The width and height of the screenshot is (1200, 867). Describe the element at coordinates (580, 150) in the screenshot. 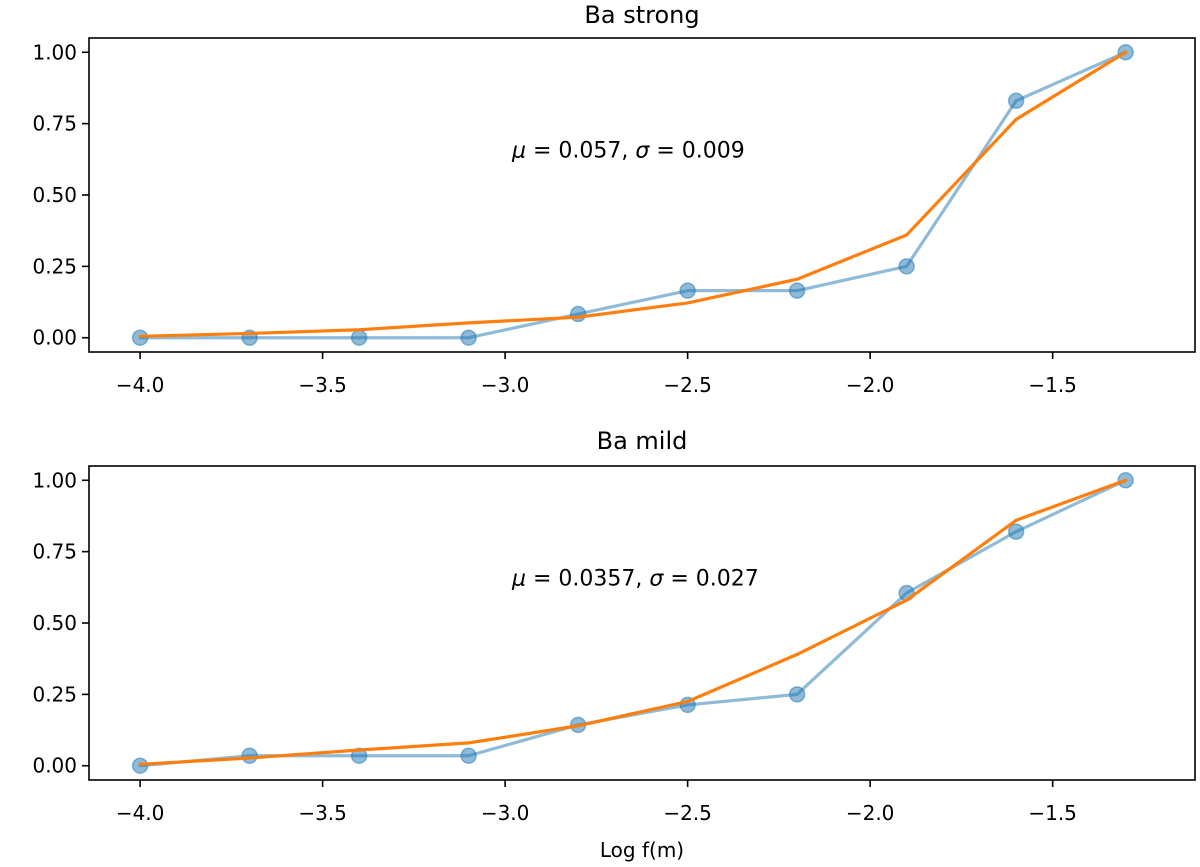

I see `stats-annotation-part: = 0.057,` at that location.